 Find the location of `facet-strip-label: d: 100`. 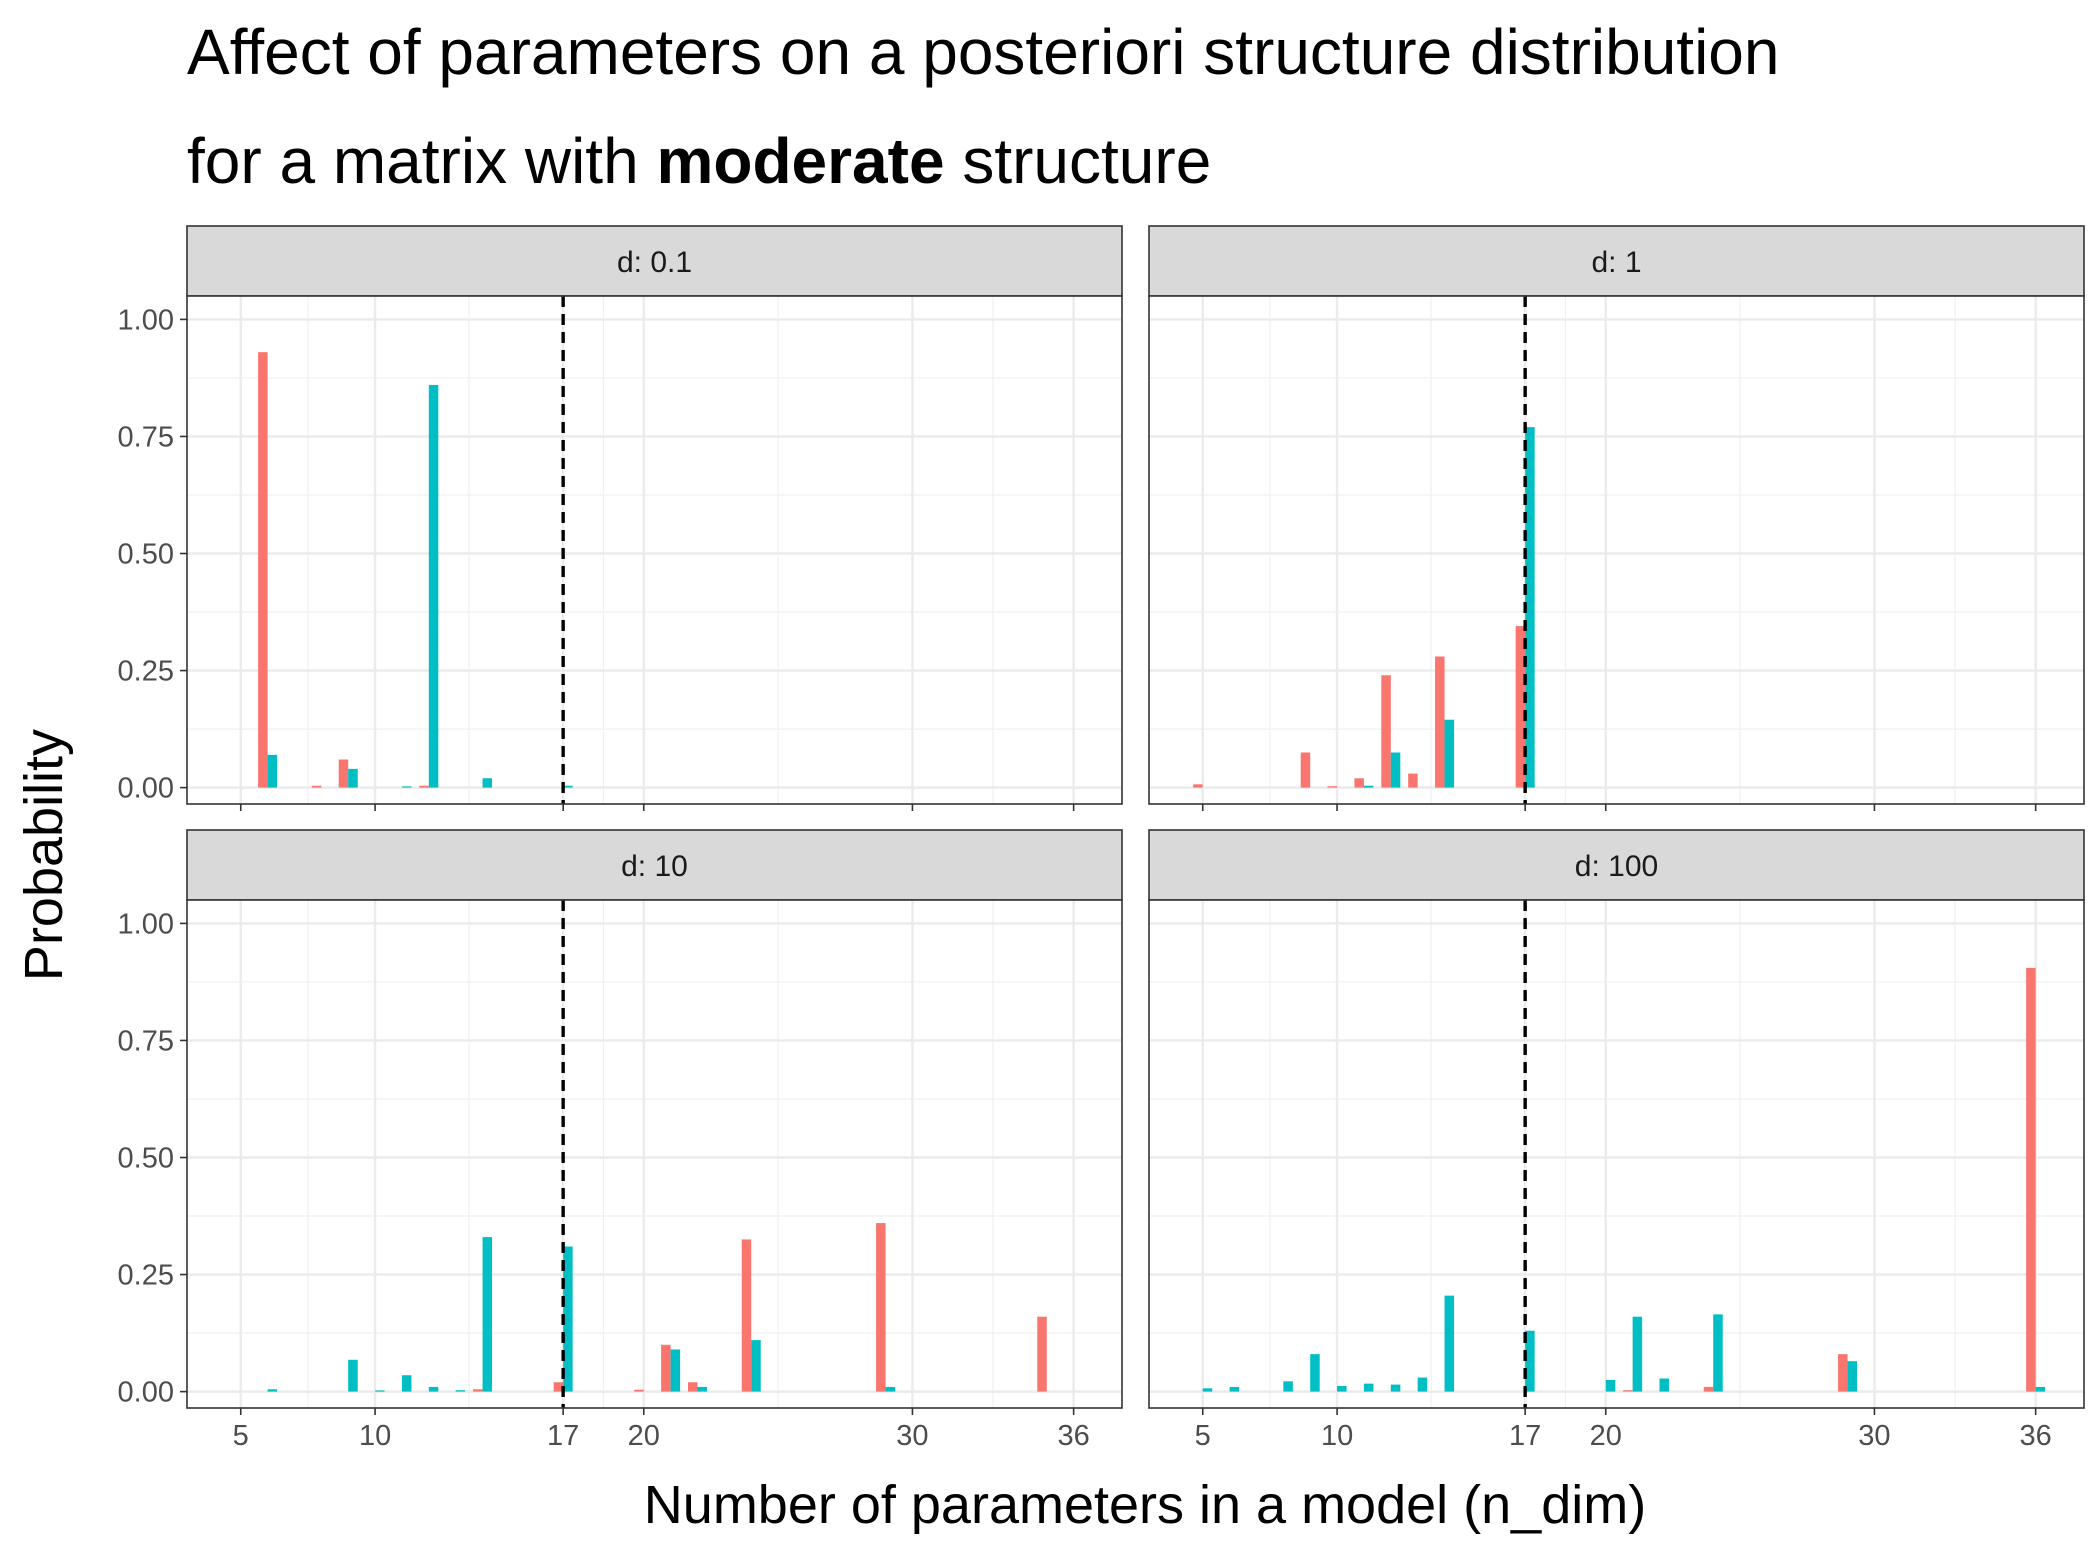

facet-strip-label: d: 100 is located at coordinates (1616, 866).